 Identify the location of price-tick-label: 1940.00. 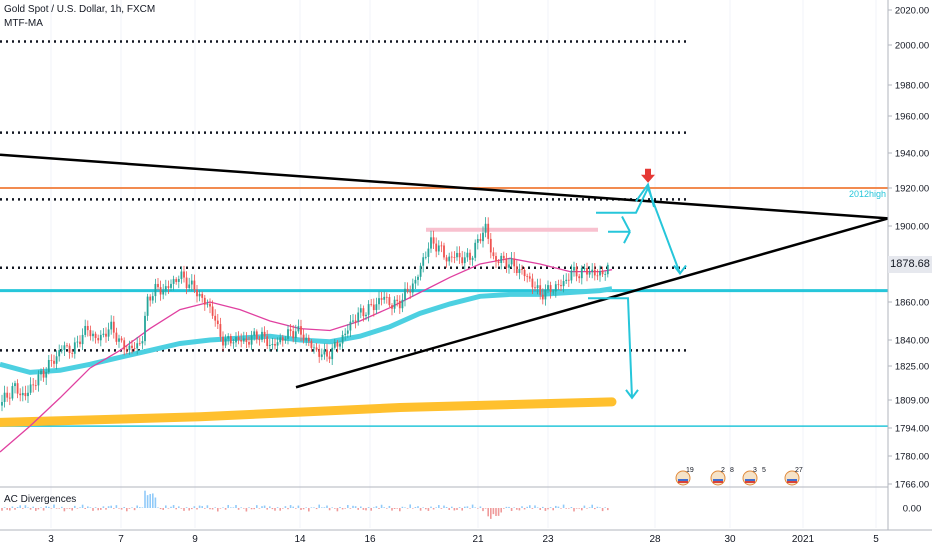
(912, 154).